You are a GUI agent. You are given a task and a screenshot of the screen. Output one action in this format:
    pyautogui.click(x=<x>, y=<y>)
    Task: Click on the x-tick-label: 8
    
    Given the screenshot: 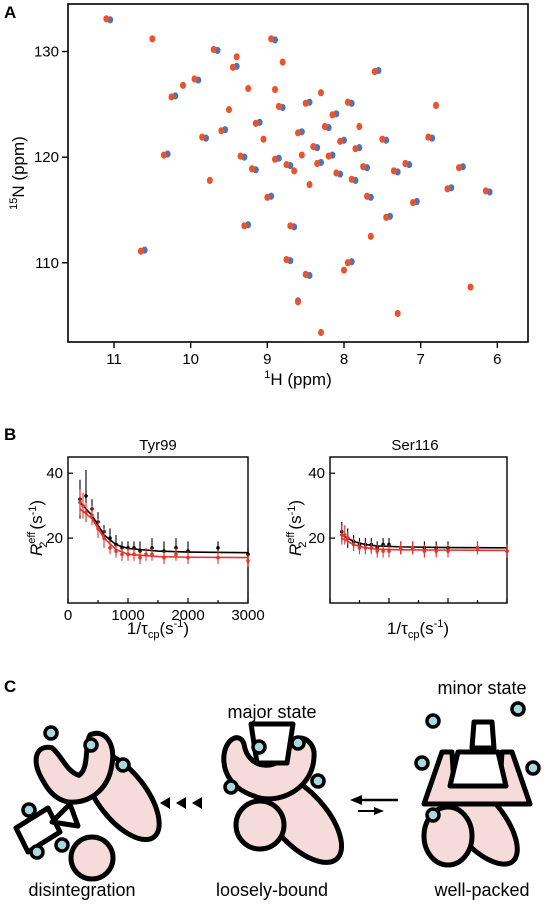 What is the action you would take?
    pyautogui.click(x=344, y=359)
    